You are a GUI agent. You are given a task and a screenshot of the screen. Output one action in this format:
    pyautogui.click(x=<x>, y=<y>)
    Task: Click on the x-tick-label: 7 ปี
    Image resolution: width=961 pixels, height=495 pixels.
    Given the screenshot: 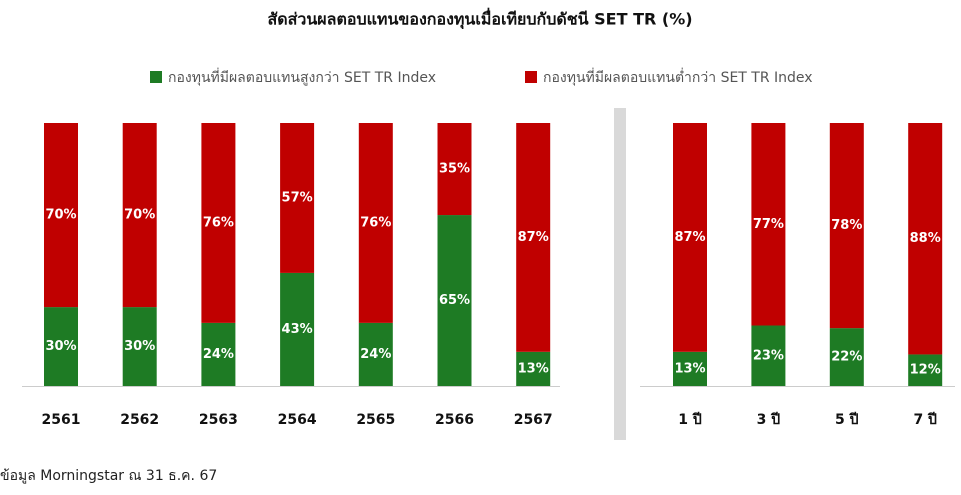 What is the action you would take?
    pyautogui.click(x=925, y=420)
    